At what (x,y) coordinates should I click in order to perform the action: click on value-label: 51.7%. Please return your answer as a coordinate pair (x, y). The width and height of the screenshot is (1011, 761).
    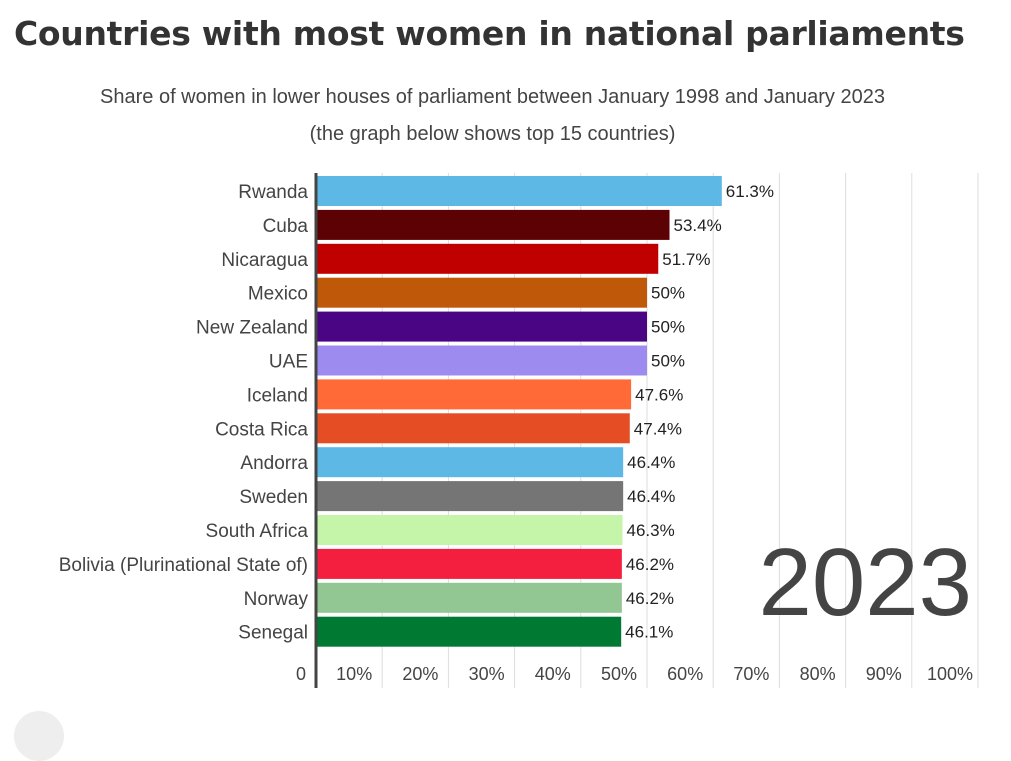
    Looking at the image, I should click on (686, 259).